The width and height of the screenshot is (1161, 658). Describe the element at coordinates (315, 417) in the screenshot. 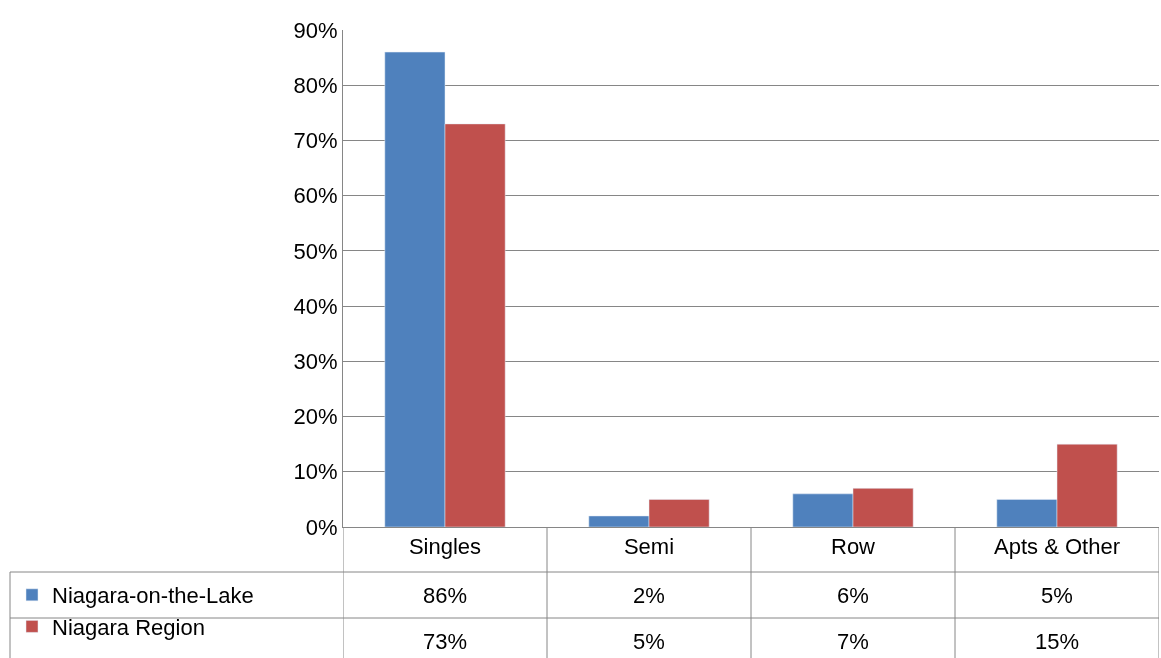

I see `y-tick-label: 20%` at that location.